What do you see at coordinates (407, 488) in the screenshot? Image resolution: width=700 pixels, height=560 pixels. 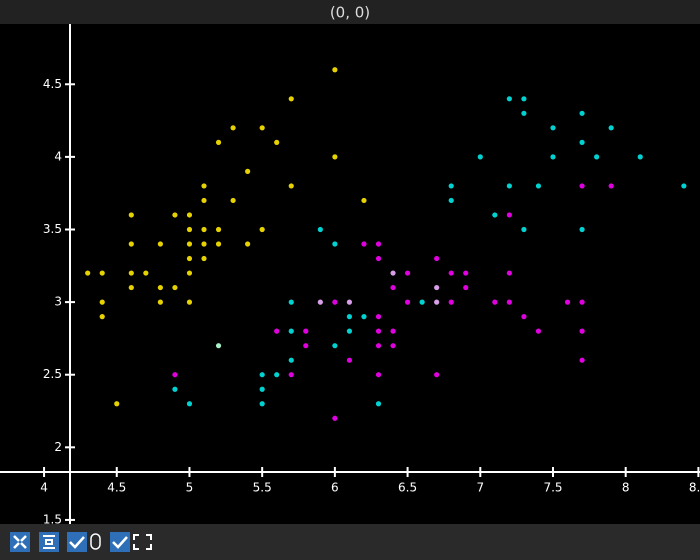 I see `x-tick-label: 6.5` at bounding box center [407, 488].